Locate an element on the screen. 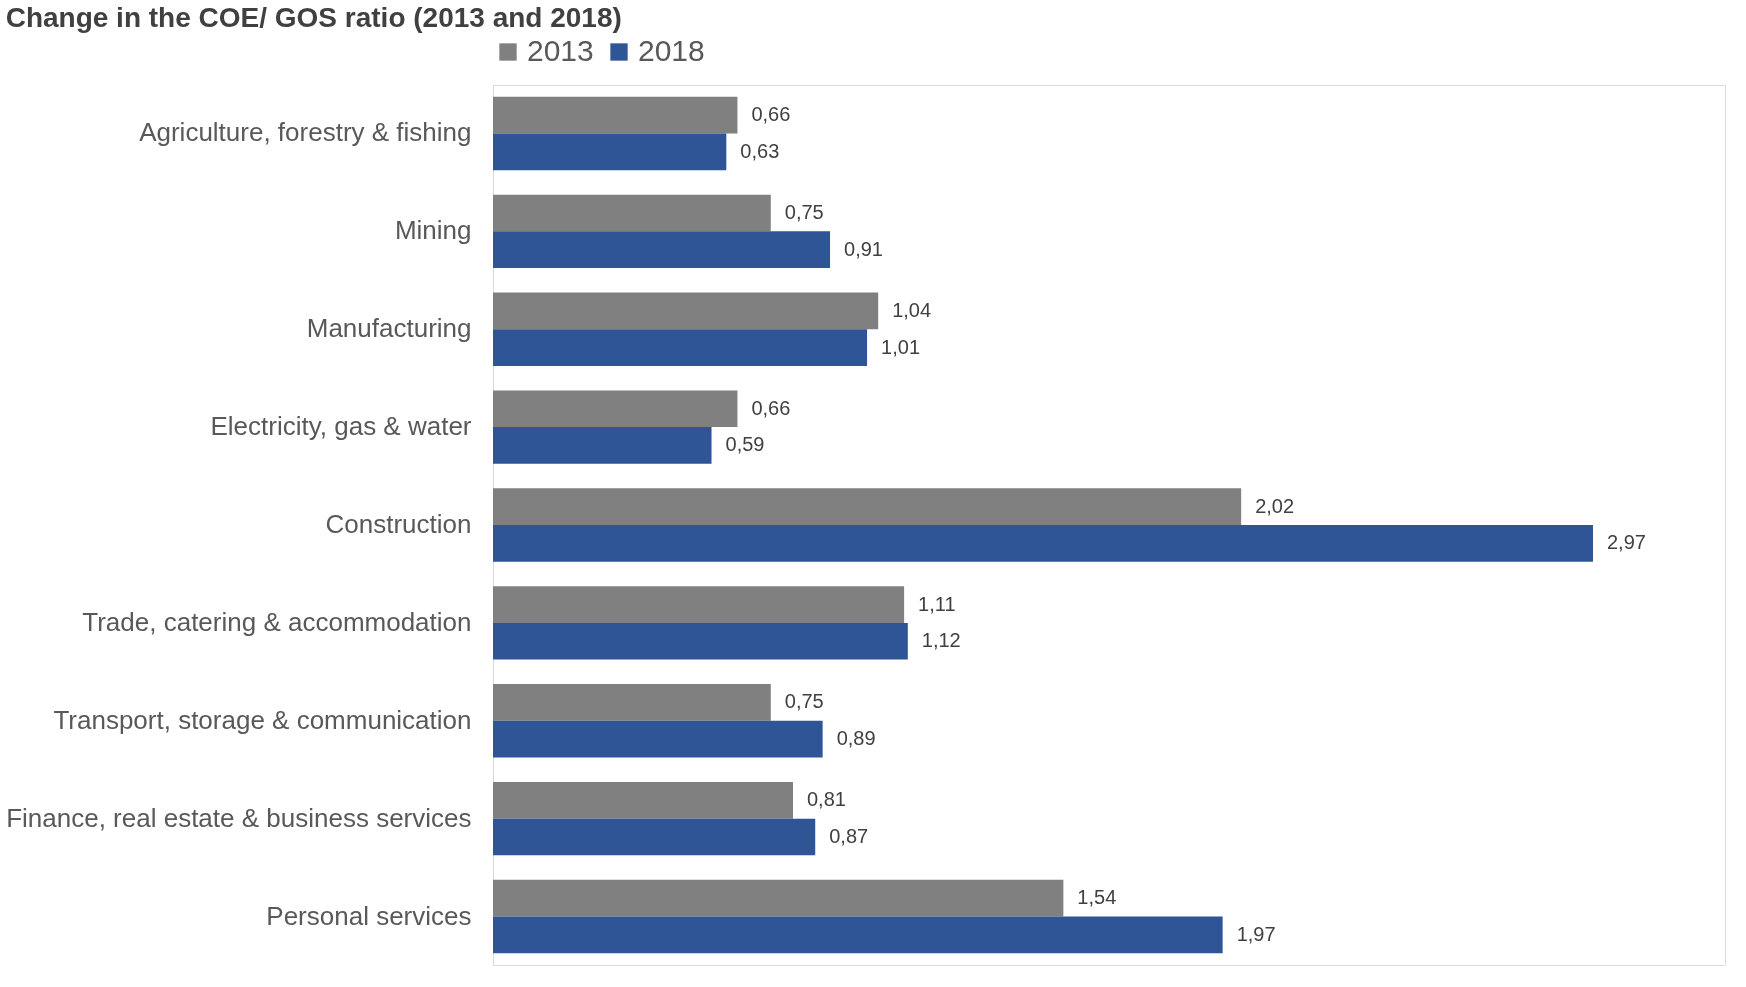 This screenshot has width=1746, height=987. legend-label: 2018 is located at coordinates (671, 50).